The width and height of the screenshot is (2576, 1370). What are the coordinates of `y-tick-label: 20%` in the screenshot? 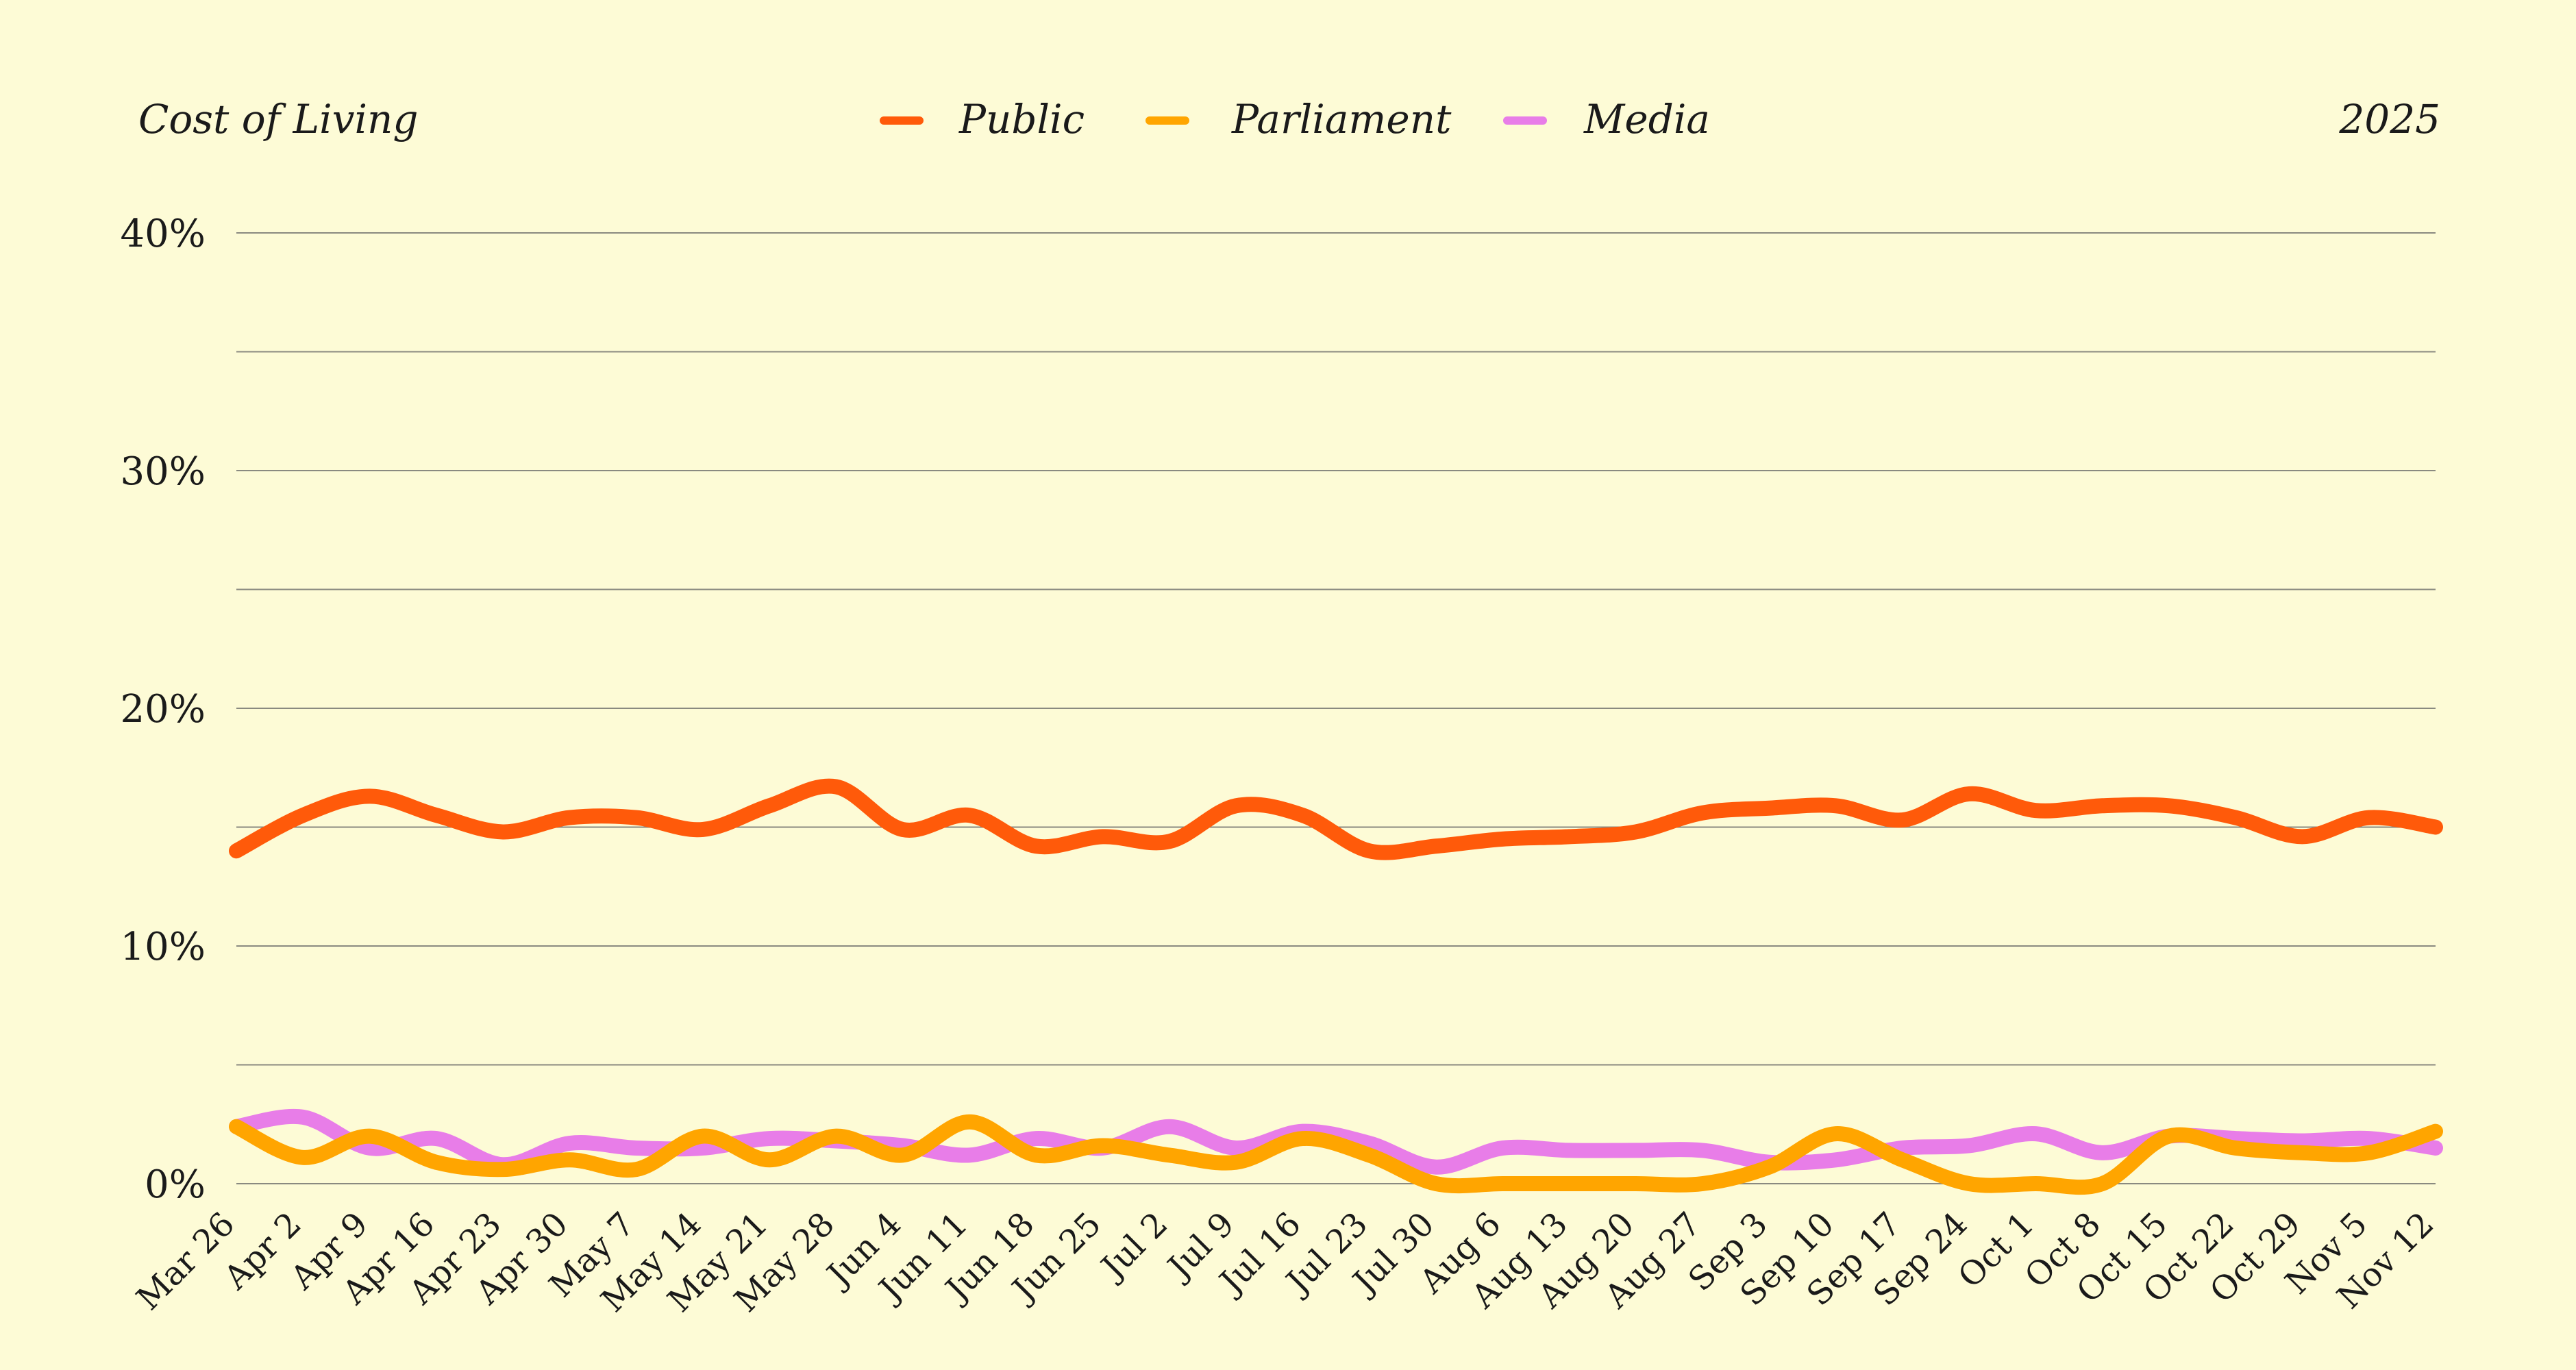 It's located at (163, 710).